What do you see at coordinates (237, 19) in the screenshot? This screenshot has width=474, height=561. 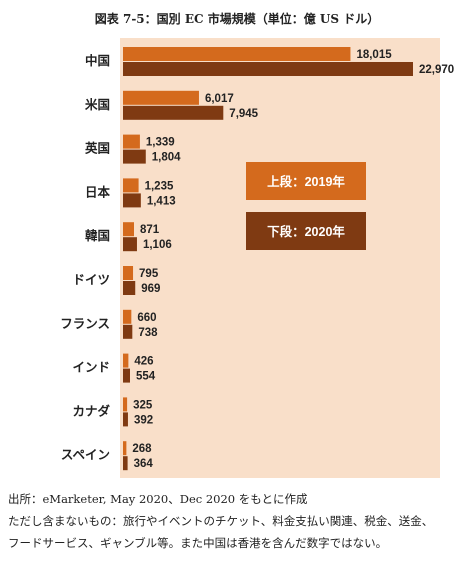 I see `chart-title: 図表 7-5：国別 EC 市場規模（単位：億 US ドル）` at bounding box center [237, 19].